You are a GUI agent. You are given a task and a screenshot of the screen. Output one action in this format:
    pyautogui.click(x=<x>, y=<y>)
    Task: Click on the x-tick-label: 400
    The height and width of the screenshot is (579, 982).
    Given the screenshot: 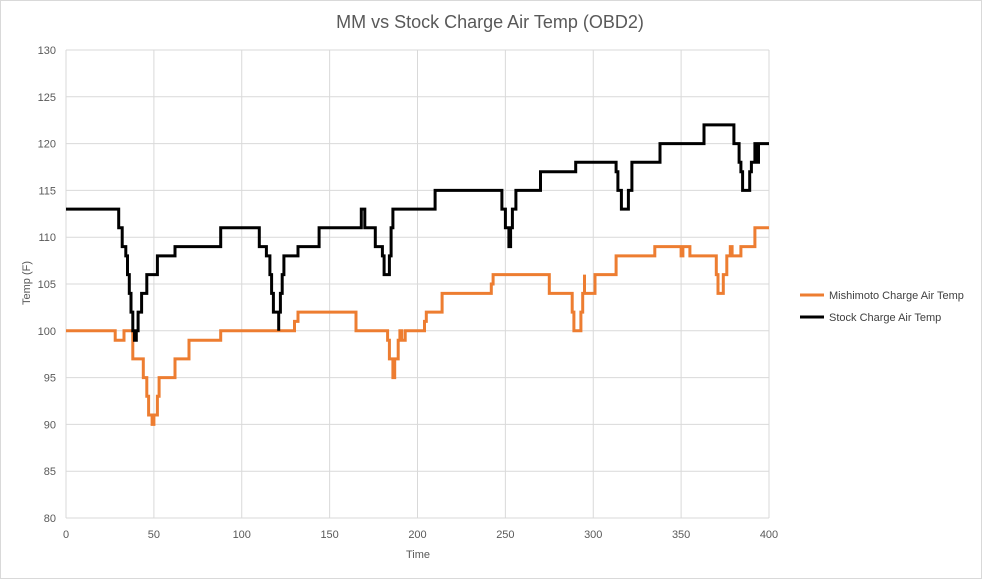 What is the action you would take?
    pyautogui.click(x=769, y=535)
    